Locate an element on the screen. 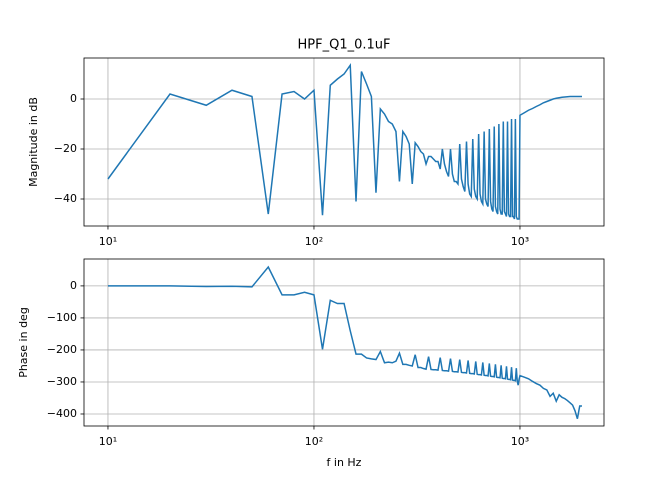 The height and width of the screenshot is (480, 672). y-tick-label: −100 is located at coordinates (62, 317).